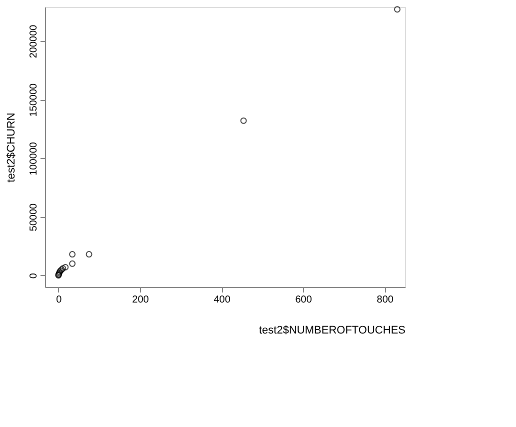 This screenshot has height=427, width=516. Describe the element at coordinates (12, 147) in the screenshot. I see `y-axis-title: test2$CHURN` at that location.